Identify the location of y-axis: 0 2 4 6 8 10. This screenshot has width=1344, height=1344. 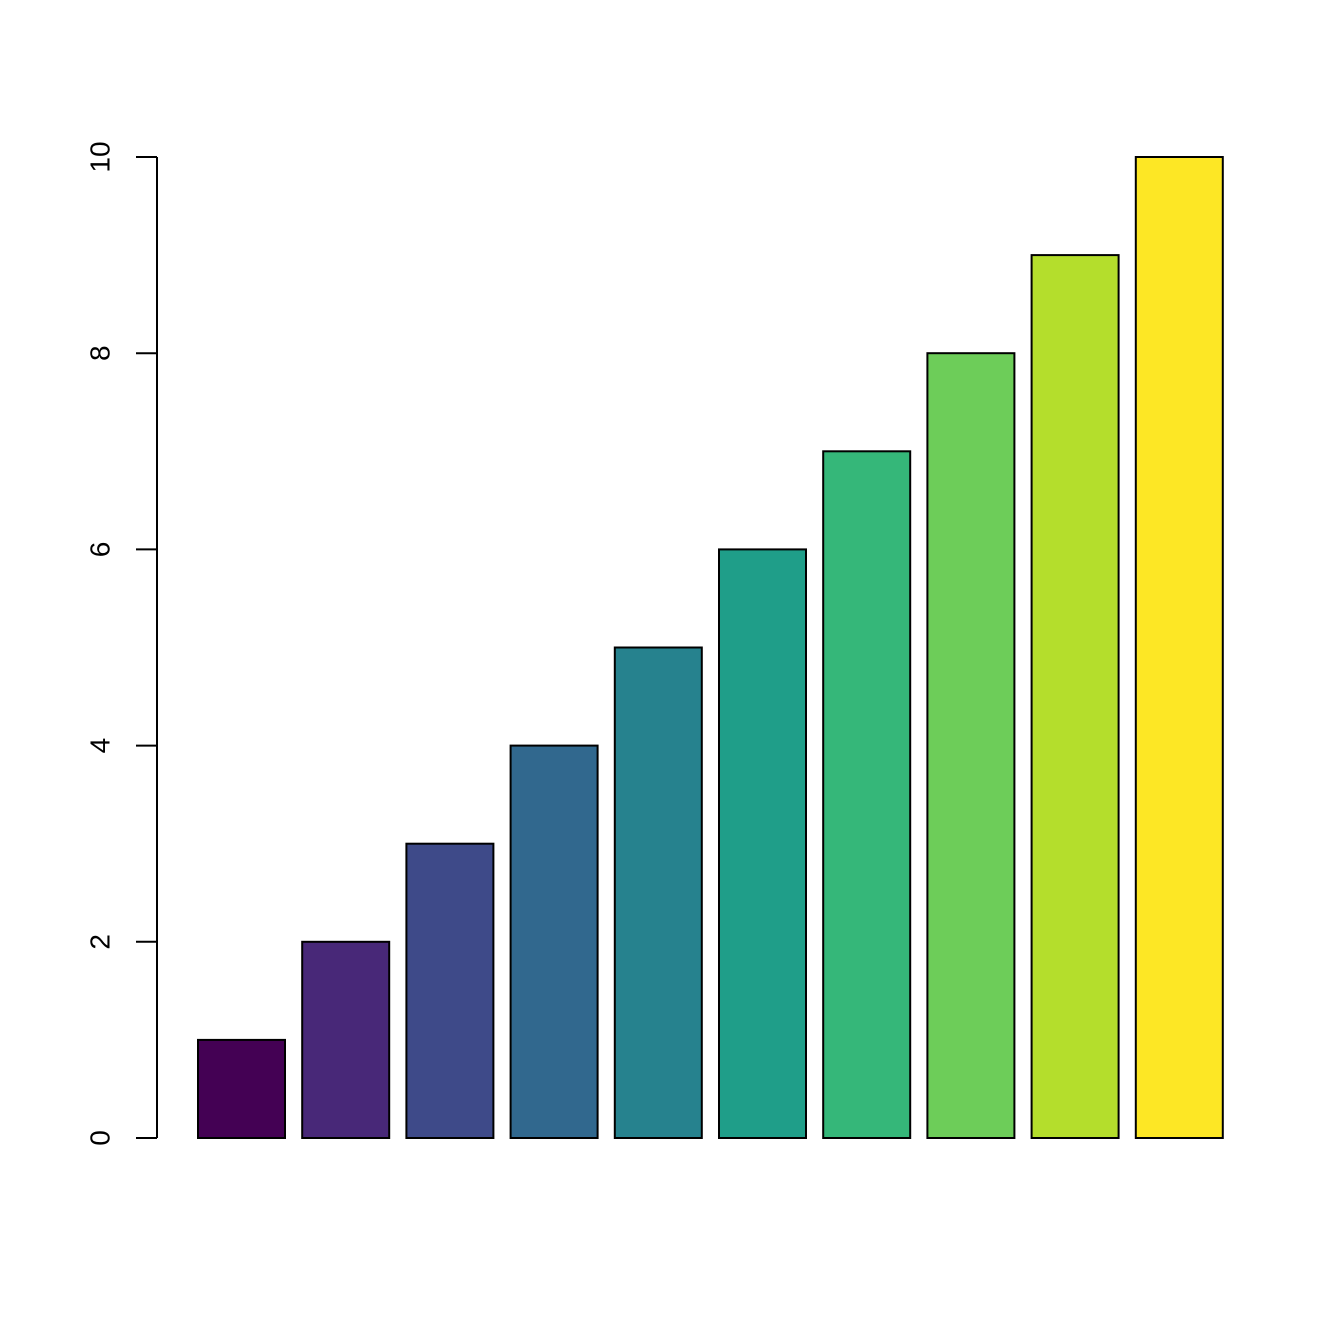
(121, 643).